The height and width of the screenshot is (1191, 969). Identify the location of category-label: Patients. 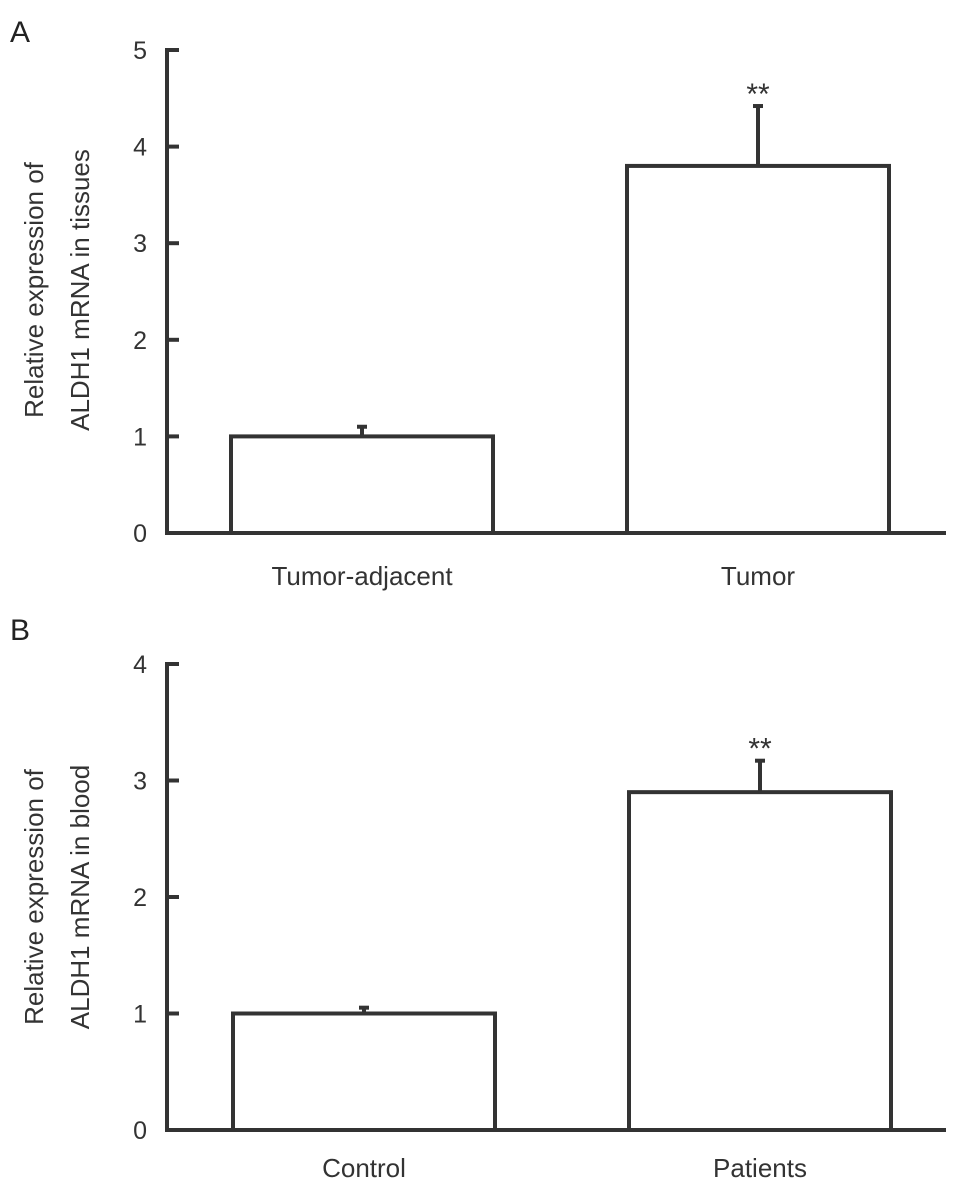
(760, 1168).